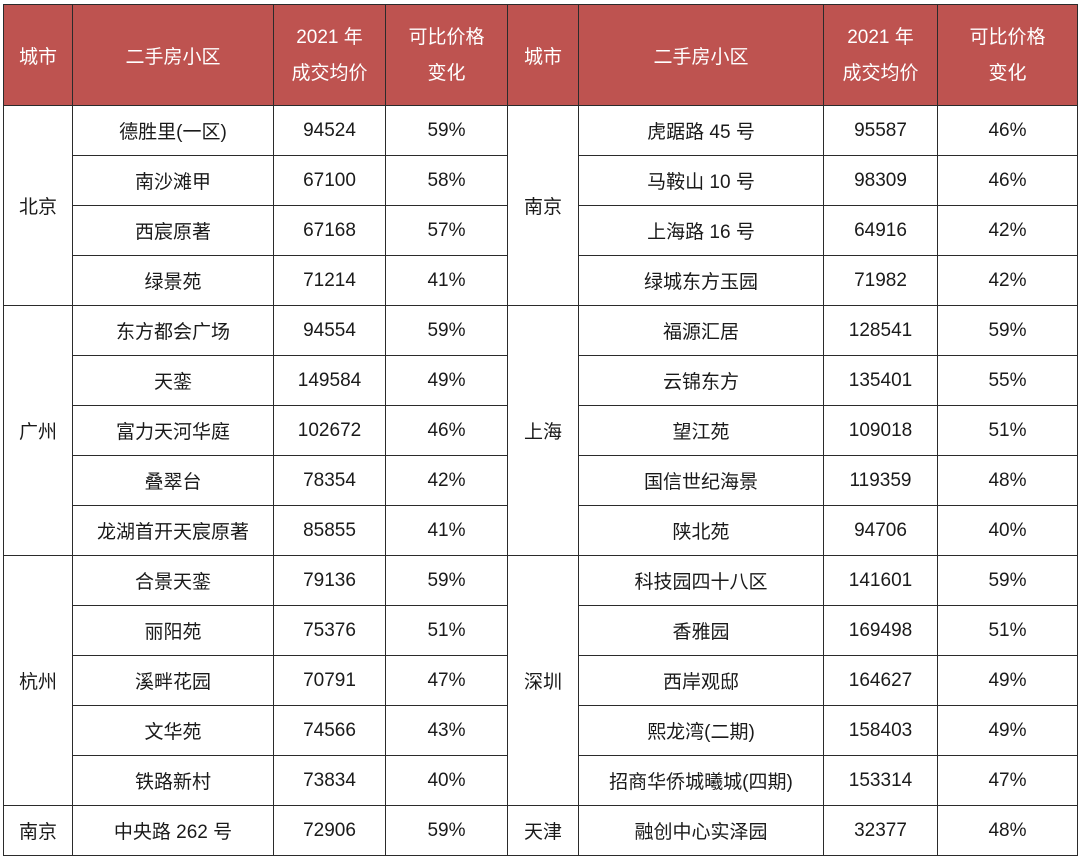  What do you see at coordinates (701, 630) in the screenshot?
I see `community-cell: 香雅园` at bounding box center [701, 630].